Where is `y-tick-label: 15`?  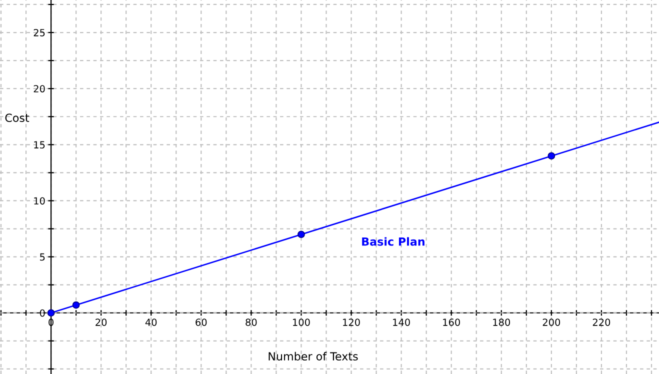
y-tick-label: 15 is located at coordinates (39, 144).